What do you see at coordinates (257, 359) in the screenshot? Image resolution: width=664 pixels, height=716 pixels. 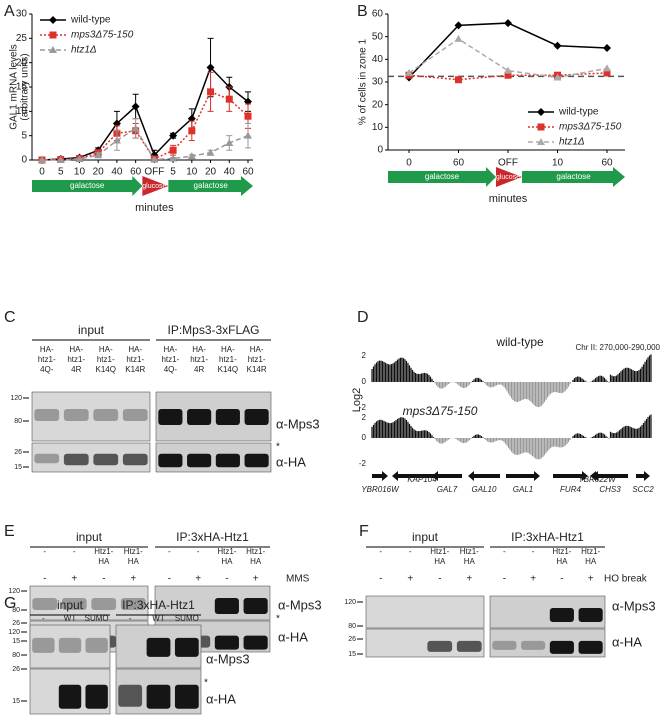 I see `lane-label: htz1-` at bounding box center [257, 359].